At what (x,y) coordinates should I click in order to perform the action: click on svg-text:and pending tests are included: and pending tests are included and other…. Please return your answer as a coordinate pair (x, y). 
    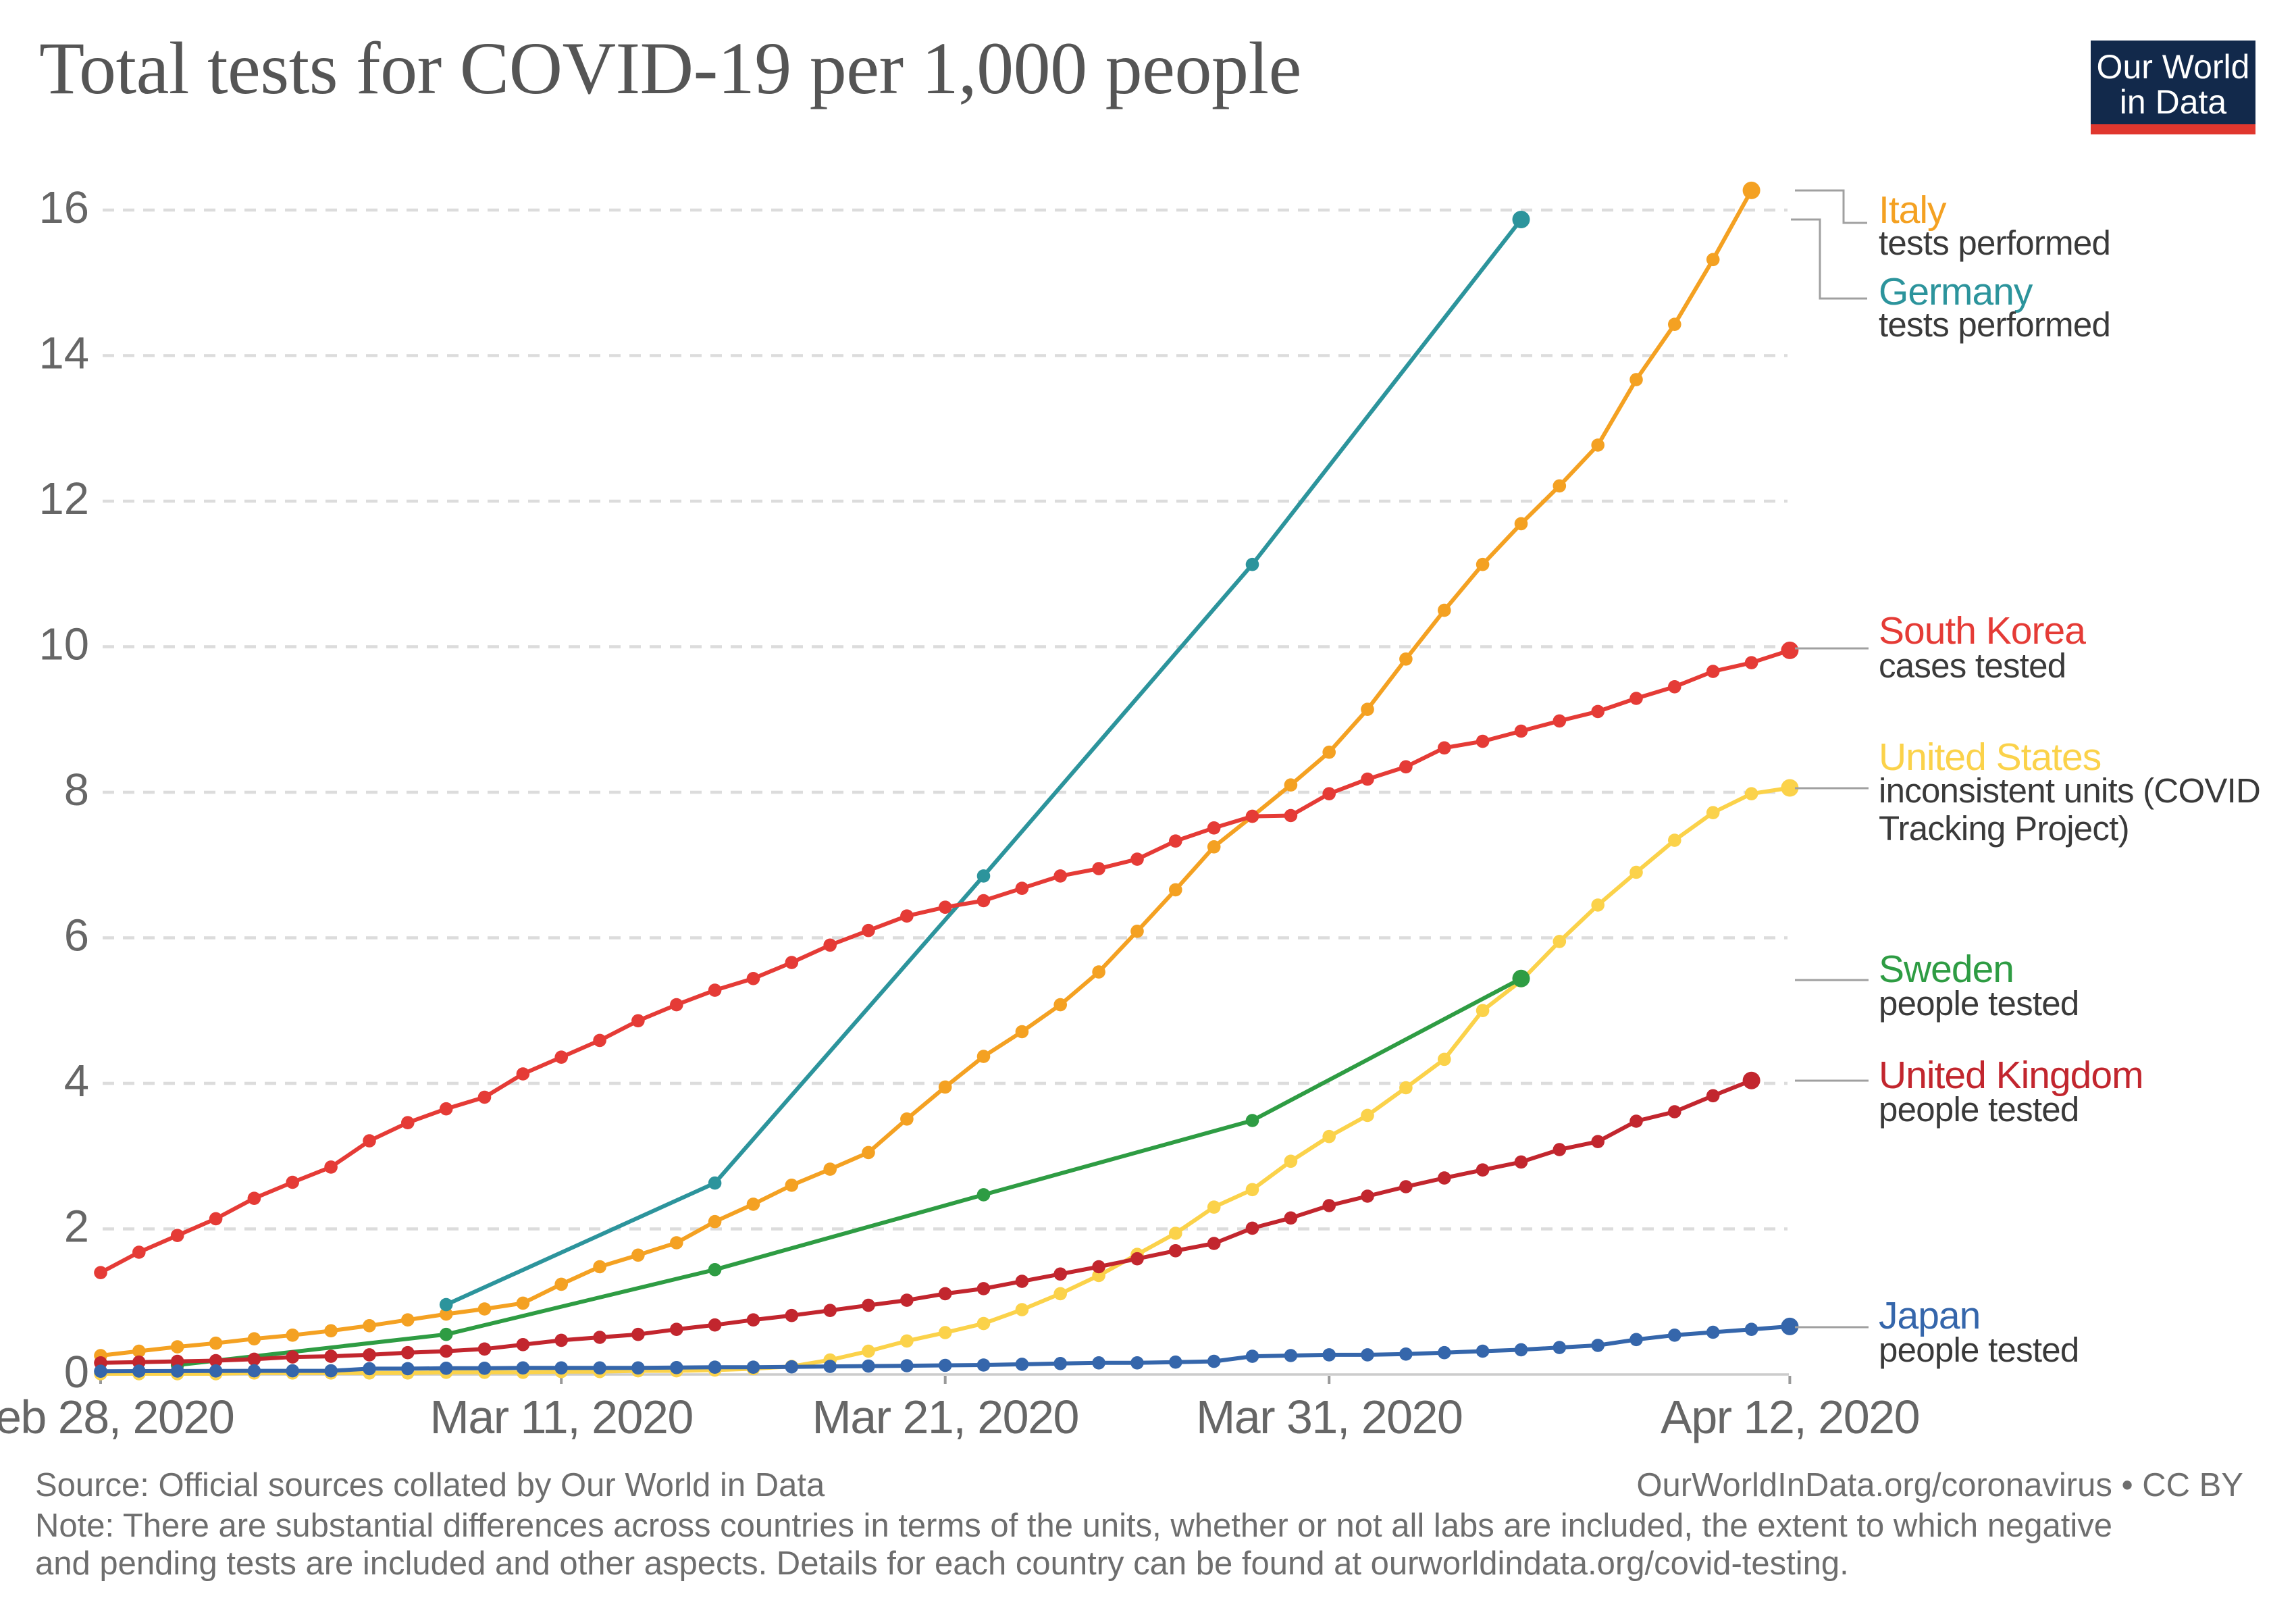
    Looking at the image, I should click on (942, 1563).